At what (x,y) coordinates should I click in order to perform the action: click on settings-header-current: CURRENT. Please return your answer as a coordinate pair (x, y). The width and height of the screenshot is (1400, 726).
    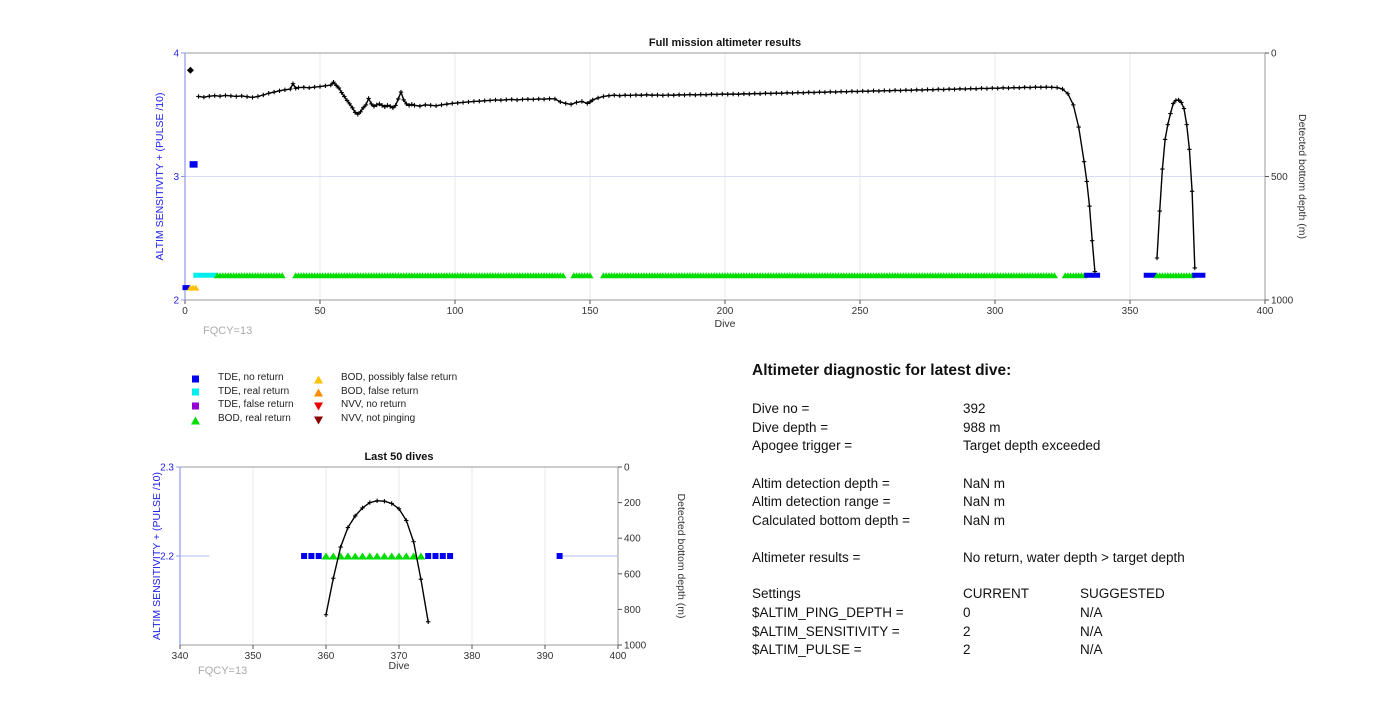
    Looking at the image, I should click on (996, 593).